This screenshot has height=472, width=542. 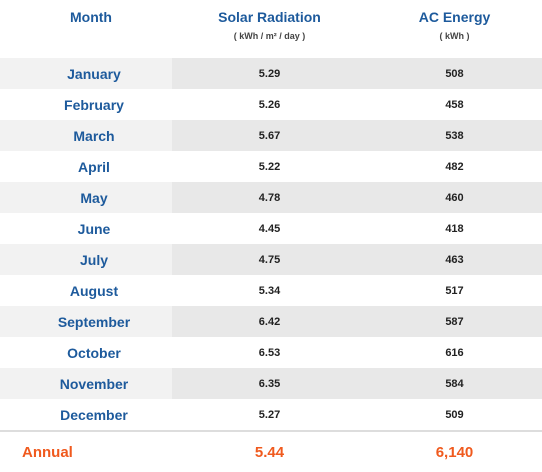 What do you see at coordinates (86, 259) in the screenshot?
I see `month-cell: July` at bounding box center [86, 259].